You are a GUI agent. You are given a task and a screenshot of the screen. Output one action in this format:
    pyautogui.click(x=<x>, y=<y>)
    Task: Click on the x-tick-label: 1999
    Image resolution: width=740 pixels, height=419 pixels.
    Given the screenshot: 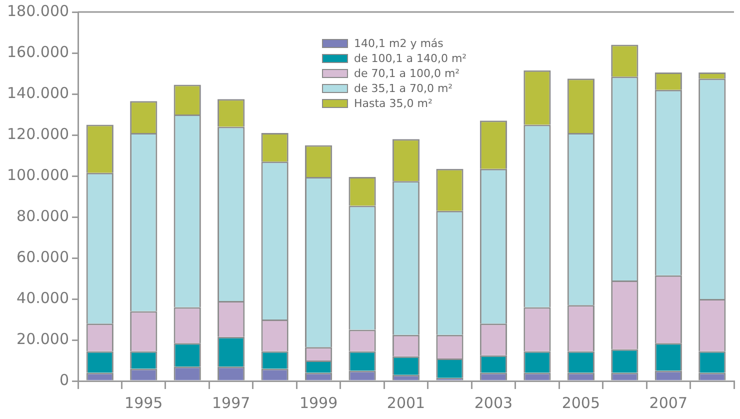 What is the action you would take?
    pyautogui.click(x=318, y=403)
    